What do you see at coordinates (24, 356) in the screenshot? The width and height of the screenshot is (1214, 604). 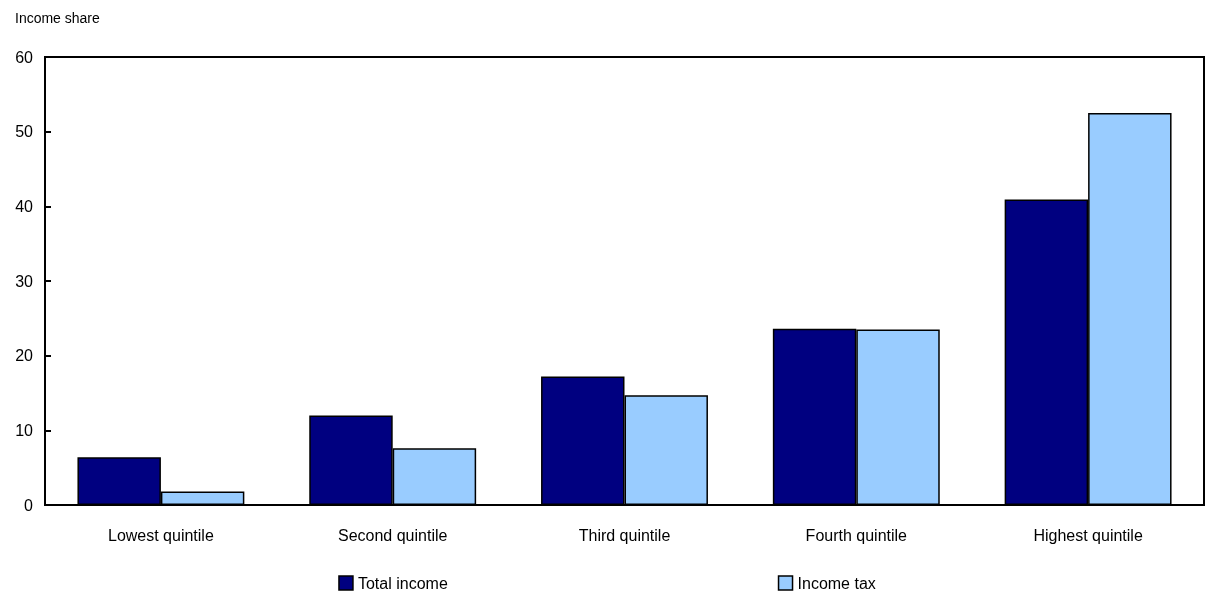 I see `y-tick-label: 20` at bounding box center [24, 356].